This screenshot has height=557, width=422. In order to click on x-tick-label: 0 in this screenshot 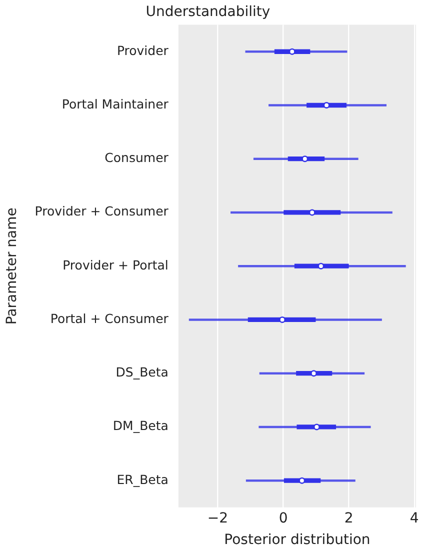, I will do `click(283, 518)`.